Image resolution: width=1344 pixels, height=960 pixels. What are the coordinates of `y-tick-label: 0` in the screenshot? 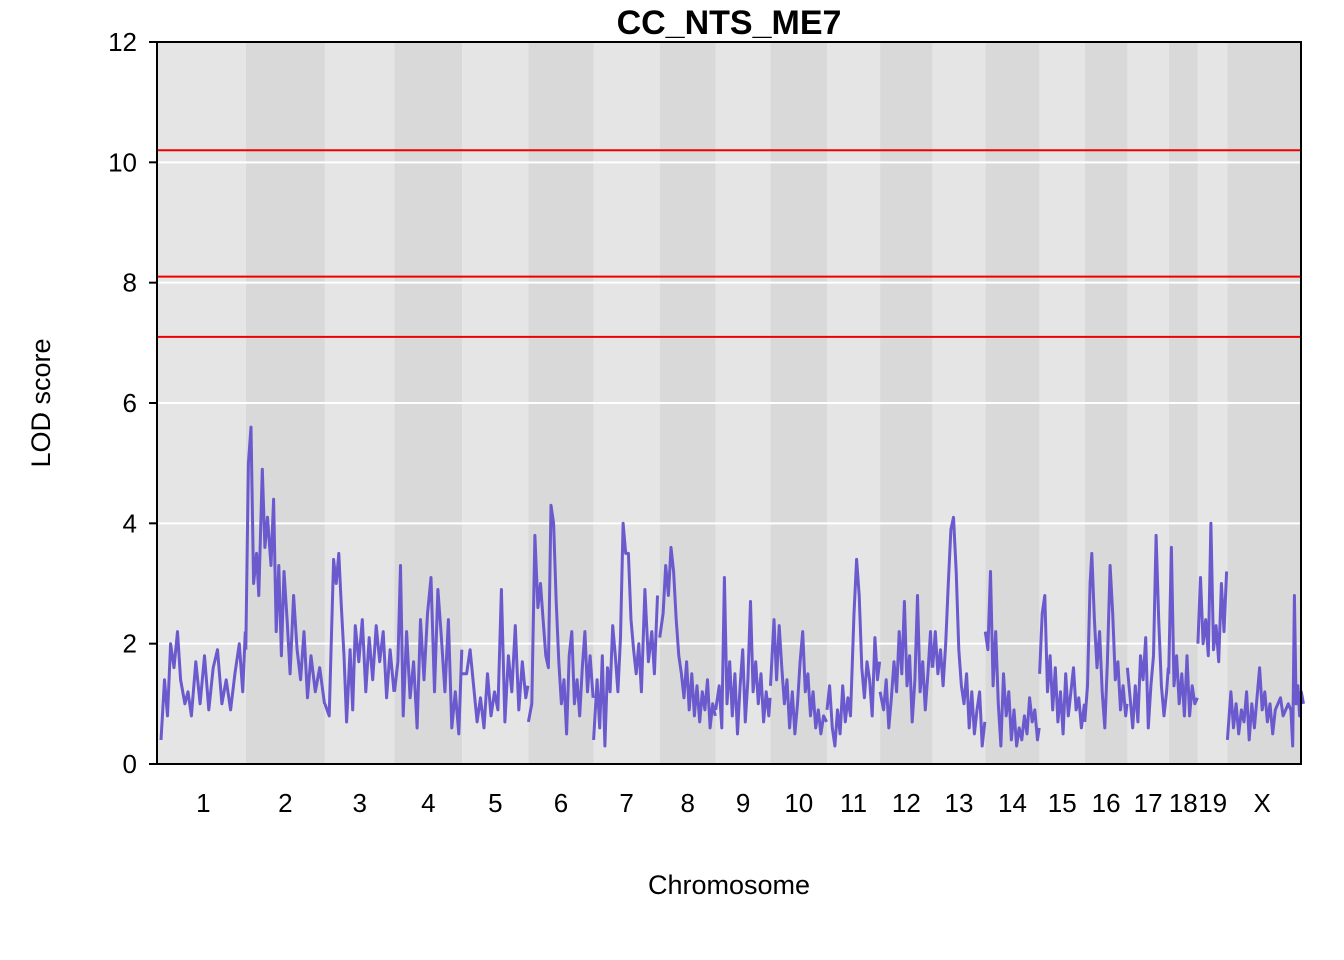 It's located at (130, 764).